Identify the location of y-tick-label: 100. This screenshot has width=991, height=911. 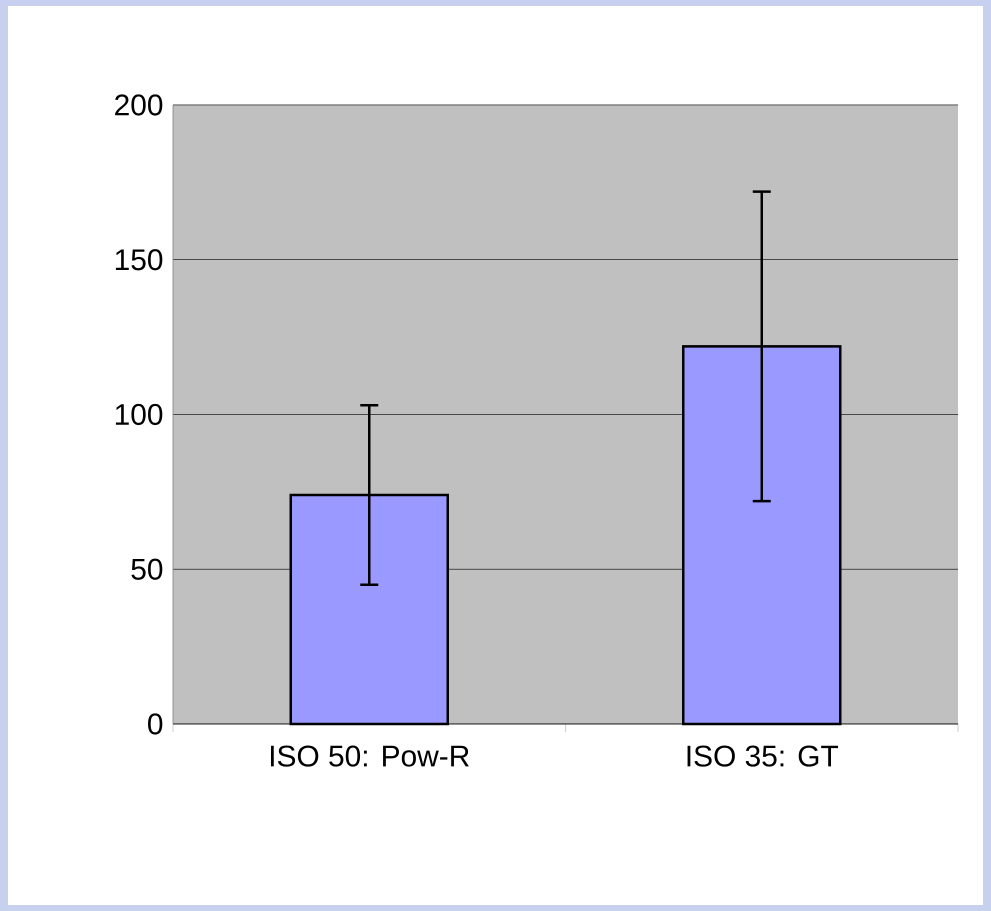
(139, 415).